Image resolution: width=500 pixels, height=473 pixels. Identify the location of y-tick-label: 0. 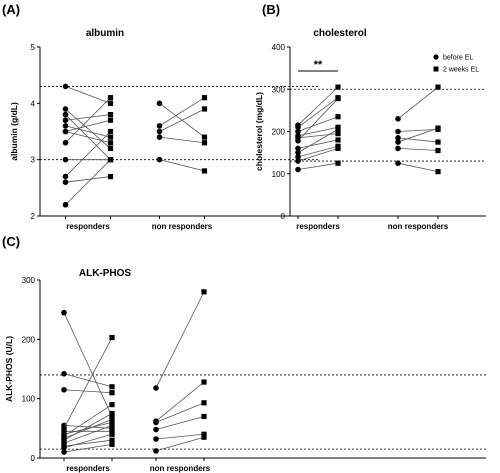
(33, 458).